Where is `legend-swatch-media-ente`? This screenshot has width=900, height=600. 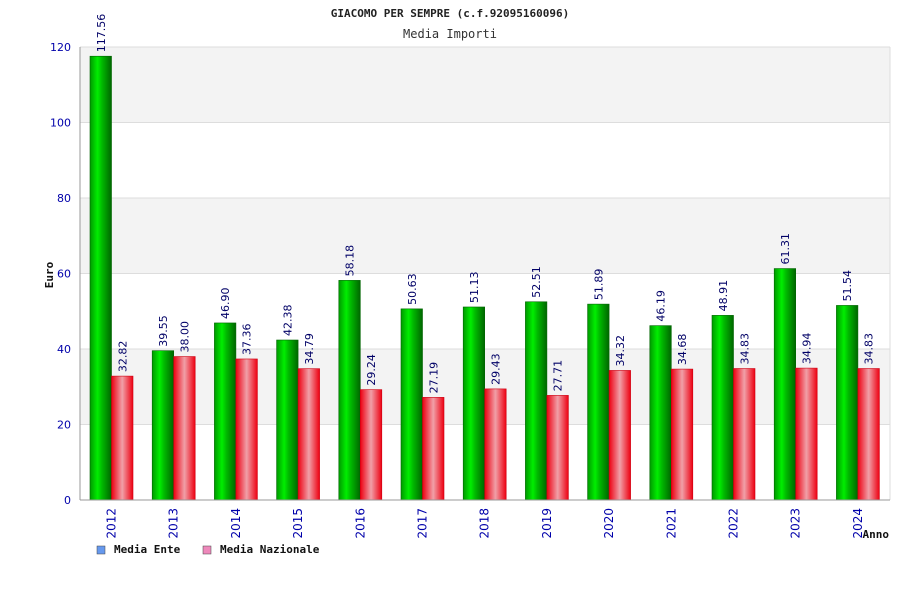 legend-swatch-media-ente is located at coordinates (101, 550).